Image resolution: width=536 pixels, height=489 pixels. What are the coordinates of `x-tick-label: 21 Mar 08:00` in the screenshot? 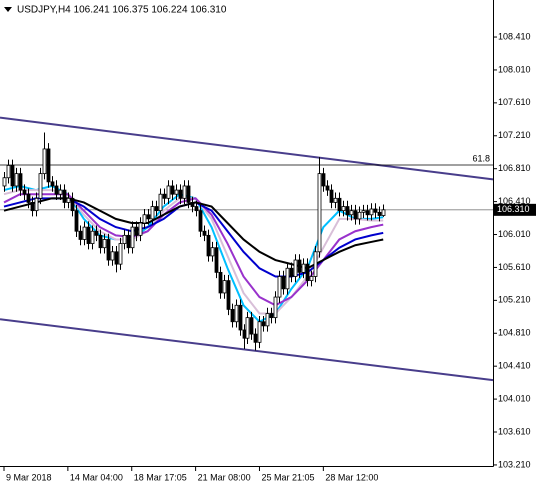 It's located at (224, 477).